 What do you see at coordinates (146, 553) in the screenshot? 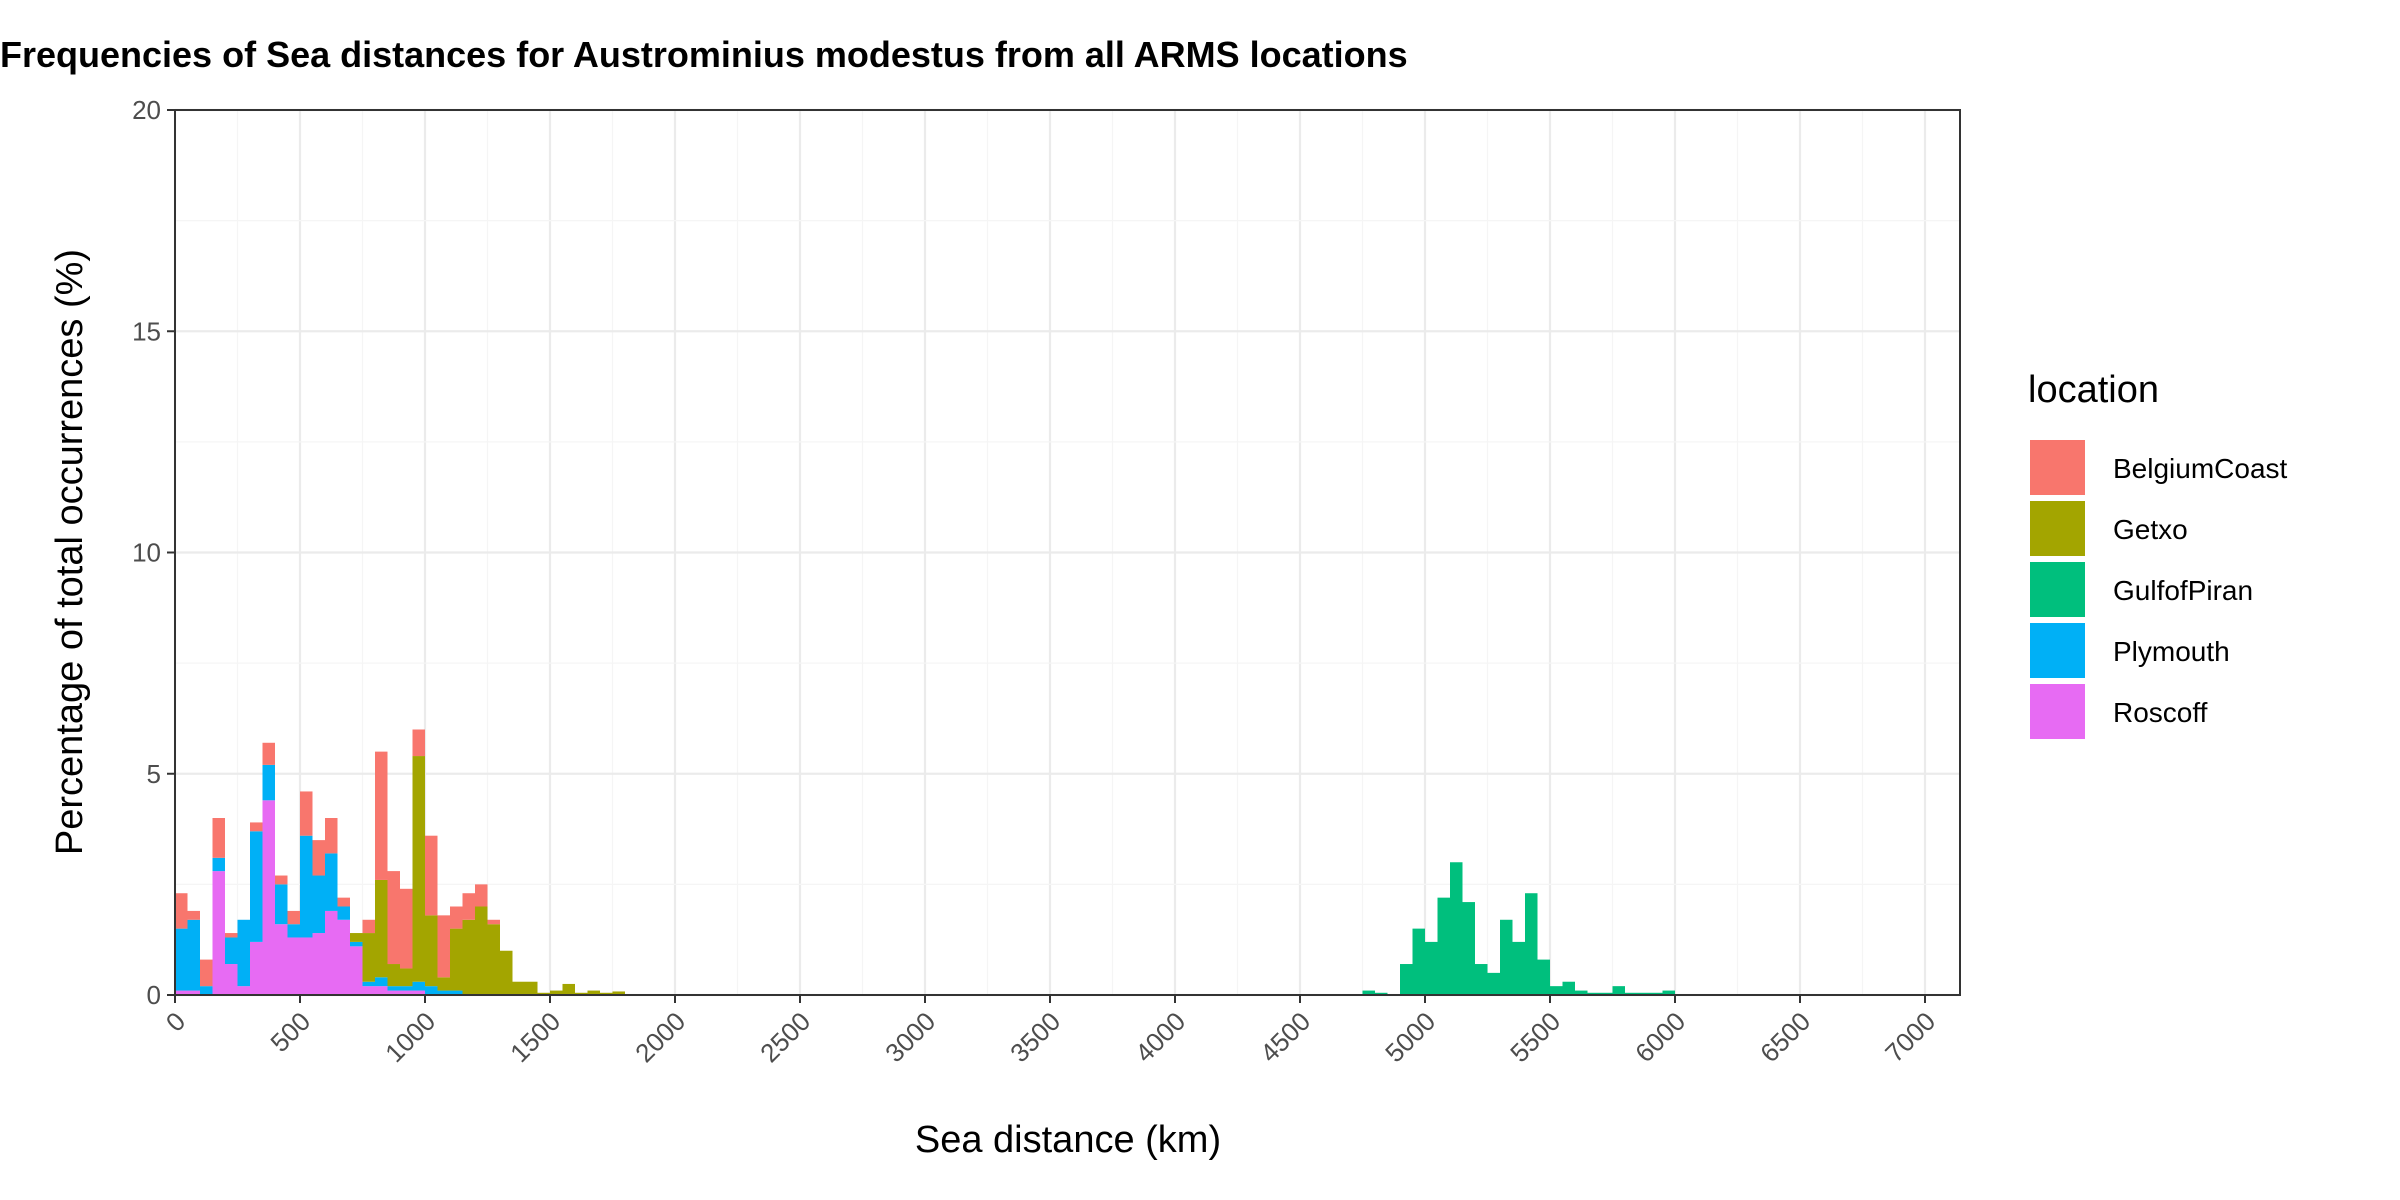
I see `y-tick-label: 10` at bounding box center [146, 553].